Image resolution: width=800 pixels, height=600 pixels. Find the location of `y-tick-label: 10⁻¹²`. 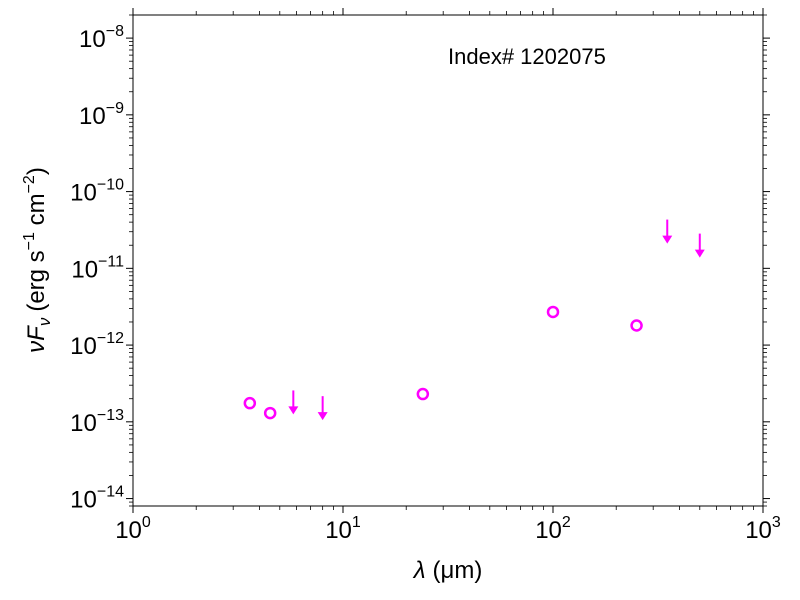

y-tick-label: 10⁻¹² is located at coordinates (97, 345).